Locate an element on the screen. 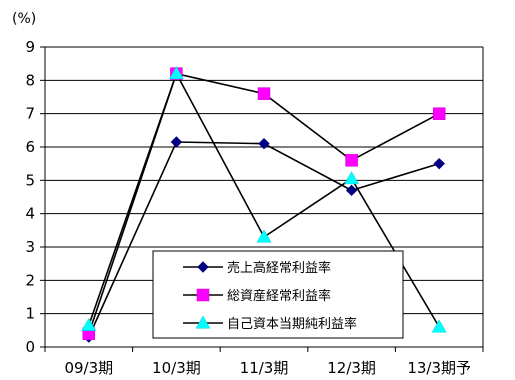  y-tick-label: 7 is located at coordinates (30, 114).